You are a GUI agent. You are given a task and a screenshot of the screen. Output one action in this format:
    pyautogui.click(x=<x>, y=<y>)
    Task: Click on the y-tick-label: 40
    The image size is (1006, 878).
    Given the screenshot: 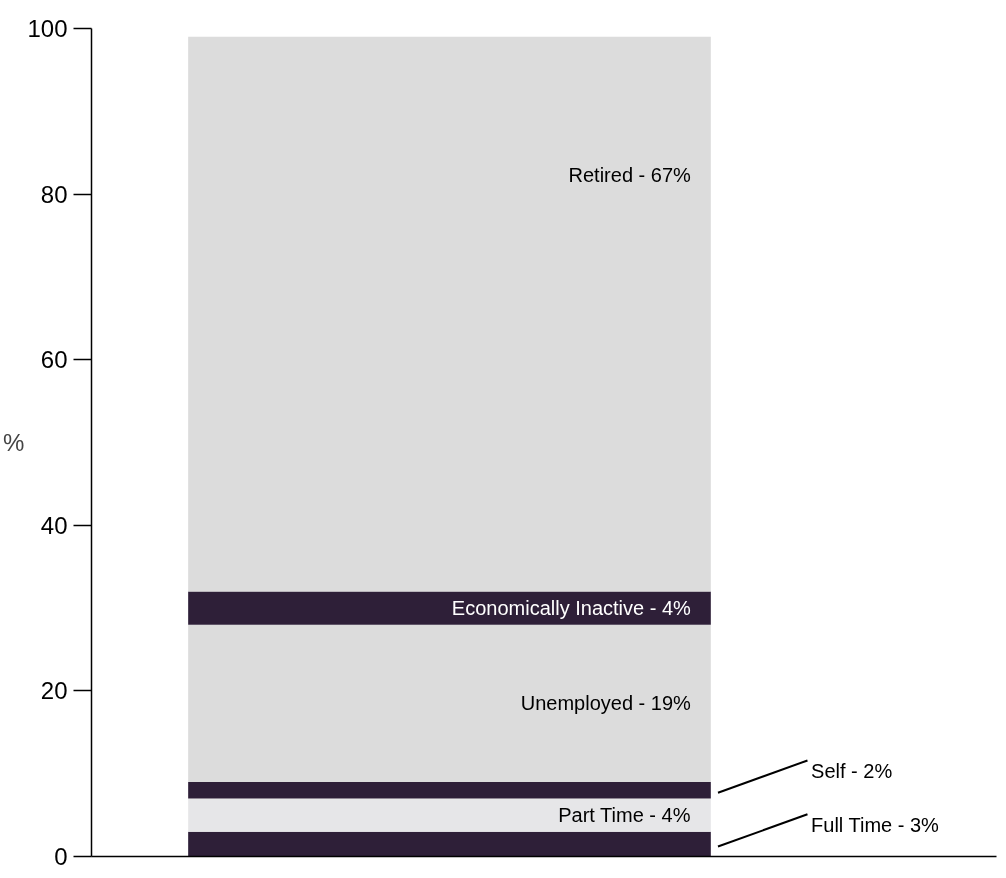 What is the action you would take?
    pyautogui.click(x=54, y=525)
    